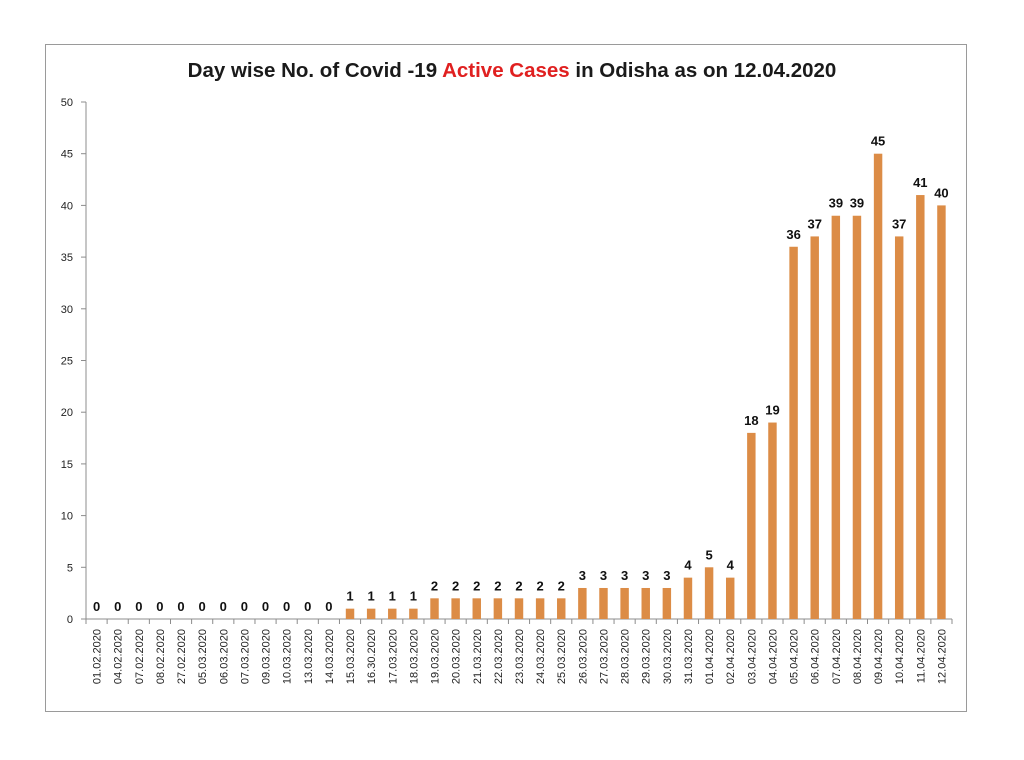 This screenshot has height=760, width=1024. I want to click on y-tick-label: 50, so click(67, 103).